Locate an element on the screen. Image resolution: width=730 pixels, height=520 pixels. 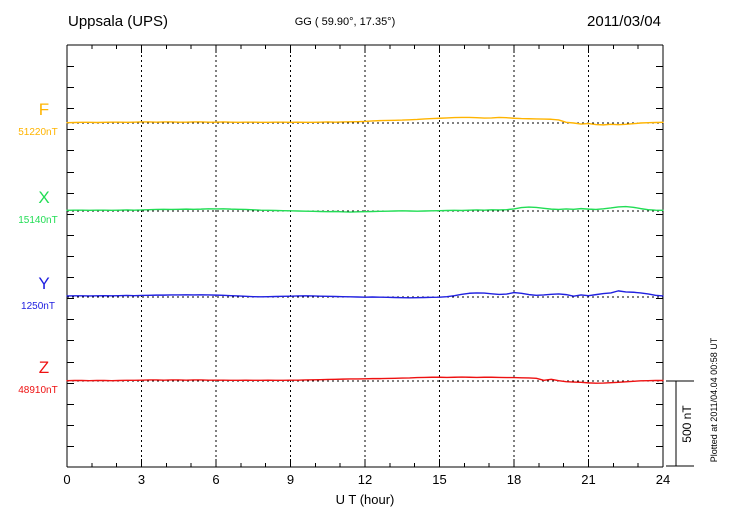
x-tick-label-21: 21 is located at coordinates (588, 479).